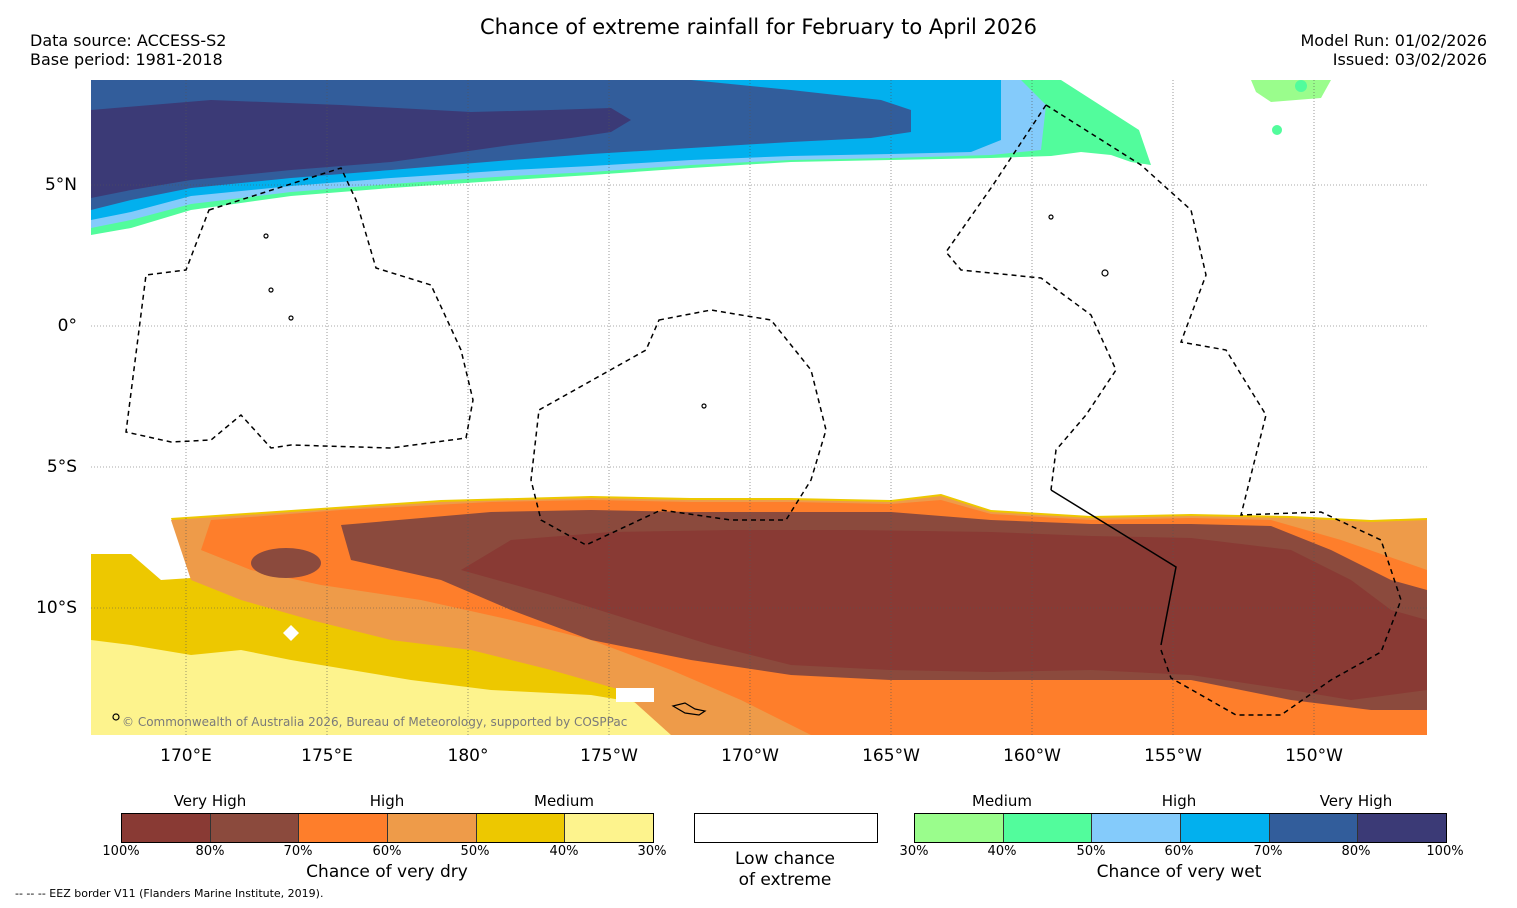  Describe the element at coordinates (652, 851) in the screenshot. I see `dry-tick: 30%` at that location.